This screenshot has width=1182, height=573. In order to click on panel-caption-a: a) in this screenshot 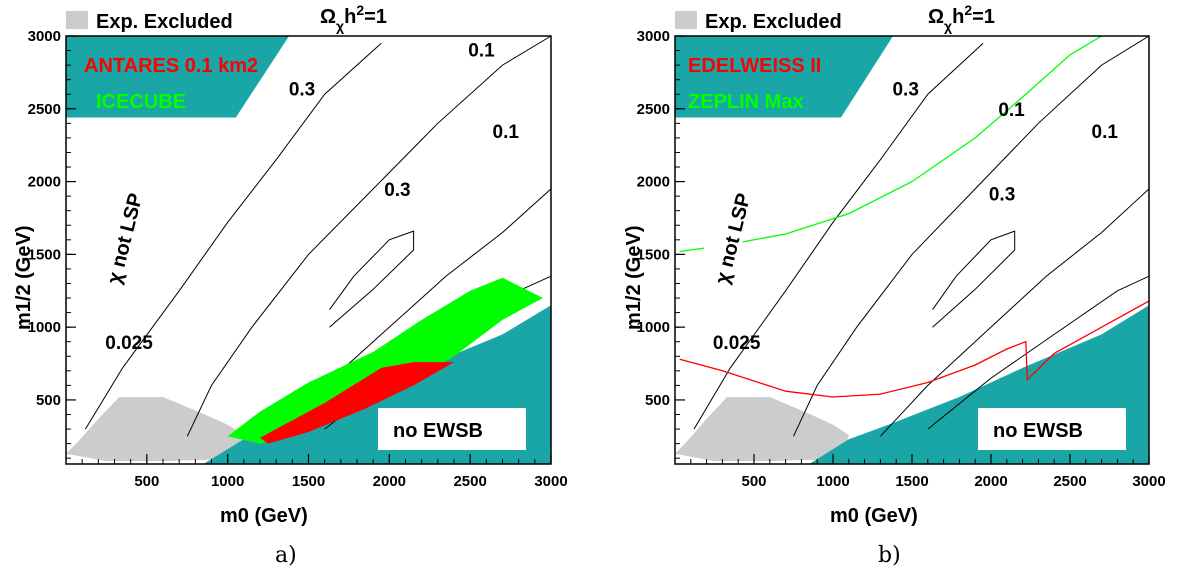, I will do `click(286, 555)`.